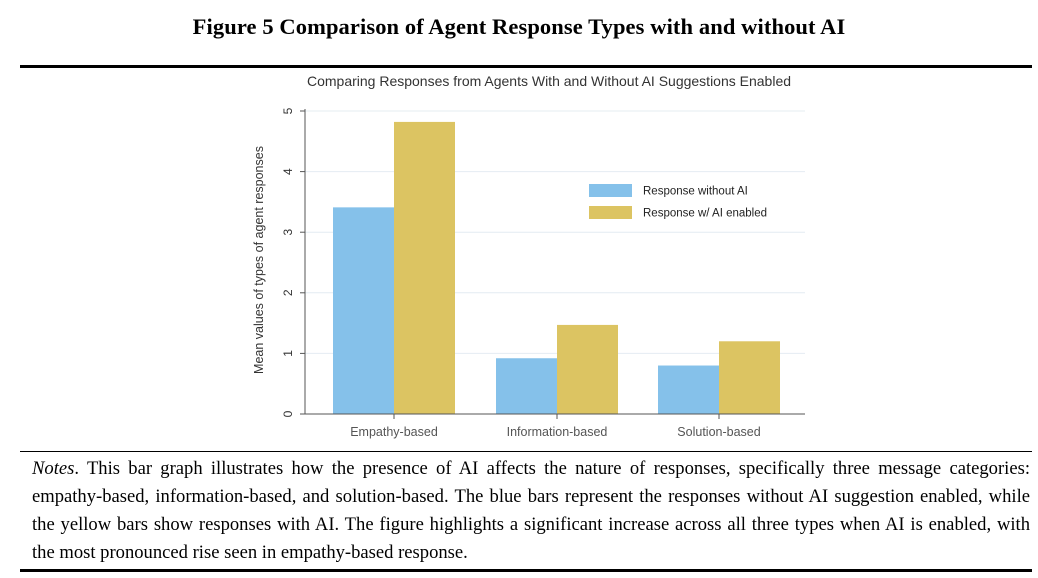 The height and width of the screenshot is (578, 1038). Describe the element at coordinates (293, 262) in the screenshot. I see `y-ticks: 0 1 2 3 4 5` at that location.